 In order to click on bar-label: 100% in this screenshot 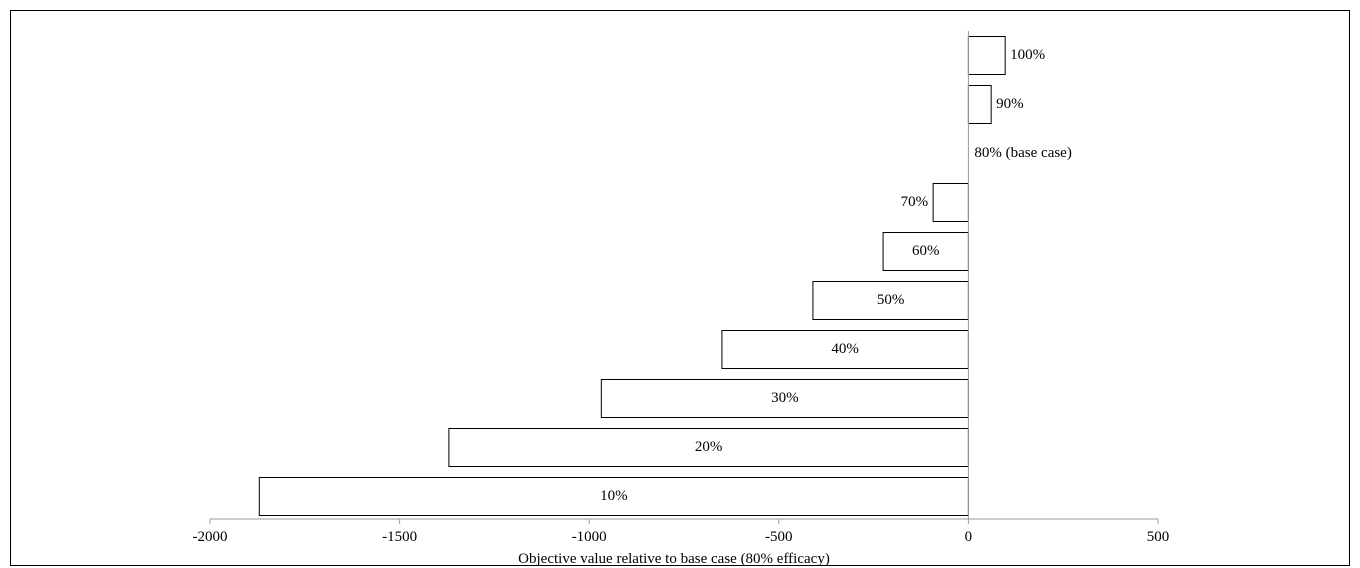, I will do `click(1027, 55)`.